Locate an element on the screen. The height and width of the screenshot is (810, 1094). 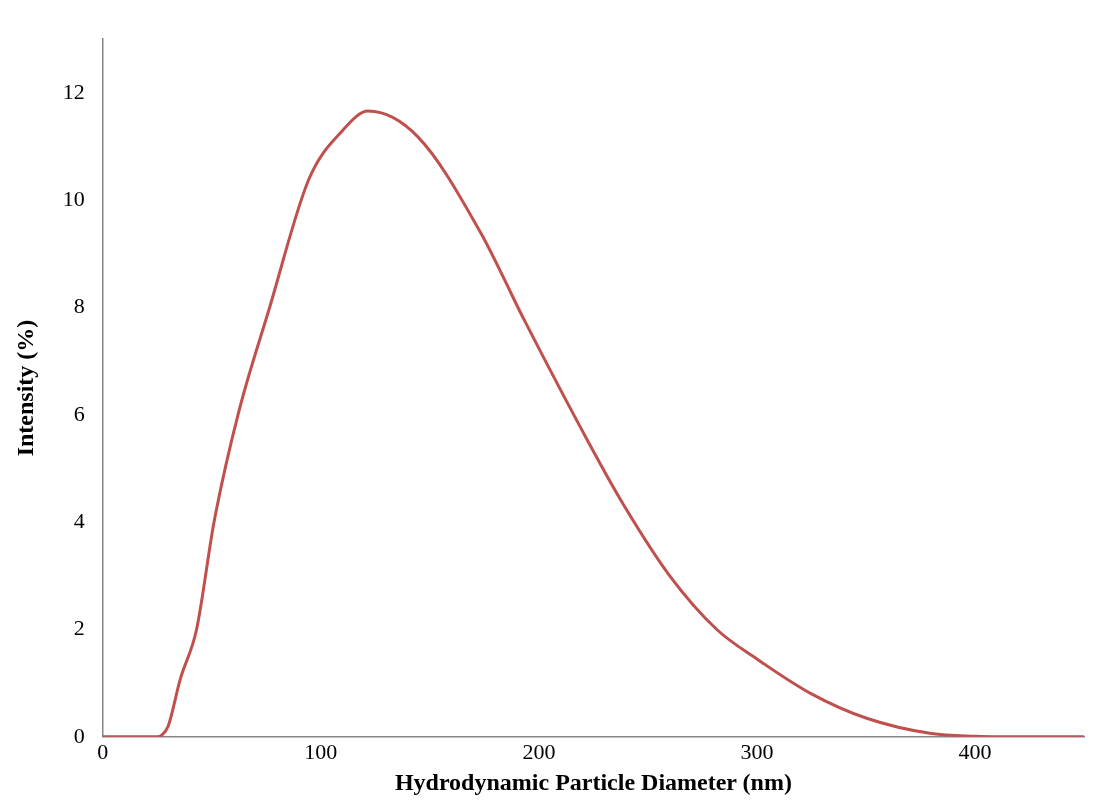
y-tick-label: 4 is located at coordinates (79, 520).